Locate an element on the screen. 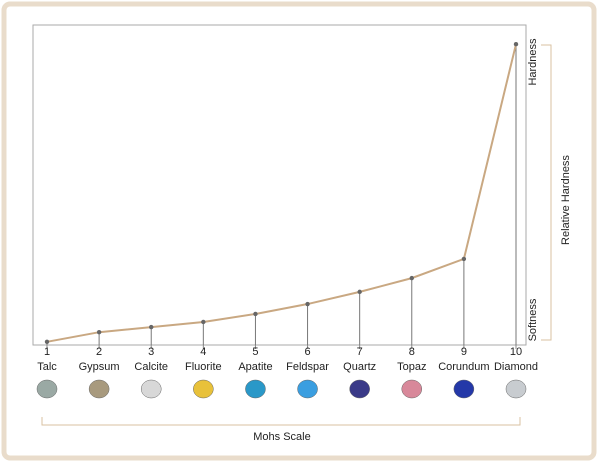 This screenshot has height=469, width=600. x-tick-label: 9 is located at coordinates (464, 352).